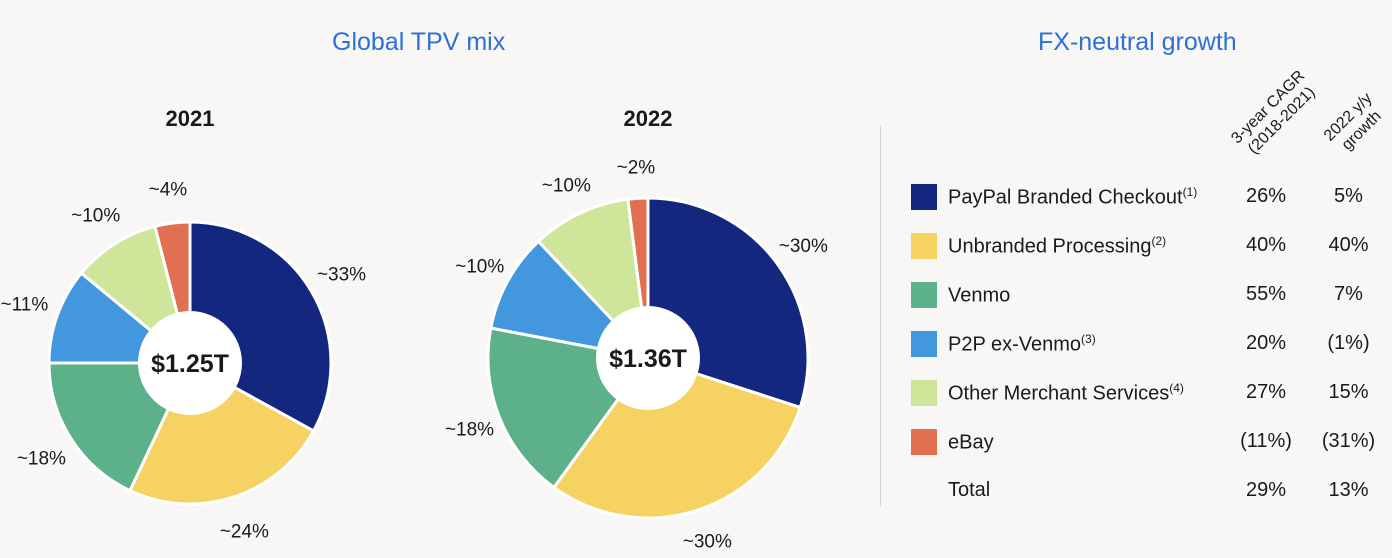 This screenshot has width=1392, height=558. What do you see at coordinates (1266, 392) in the screenshot?
I see `cagr-value: 27%` at bounding box center [1266, 392].